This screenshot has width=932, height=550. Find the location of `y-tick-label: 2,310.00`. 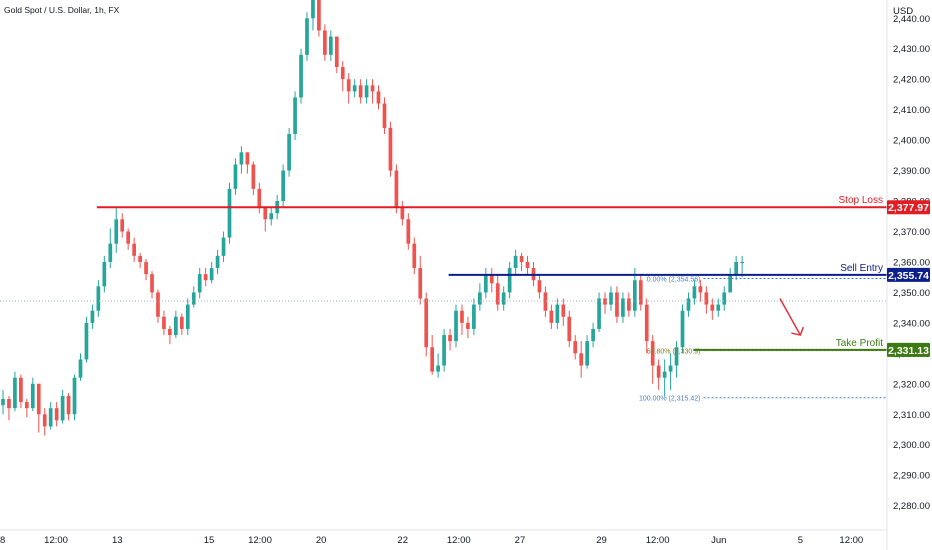

y-tick-label: 2,310.00 is located at coordinates (911, 415).